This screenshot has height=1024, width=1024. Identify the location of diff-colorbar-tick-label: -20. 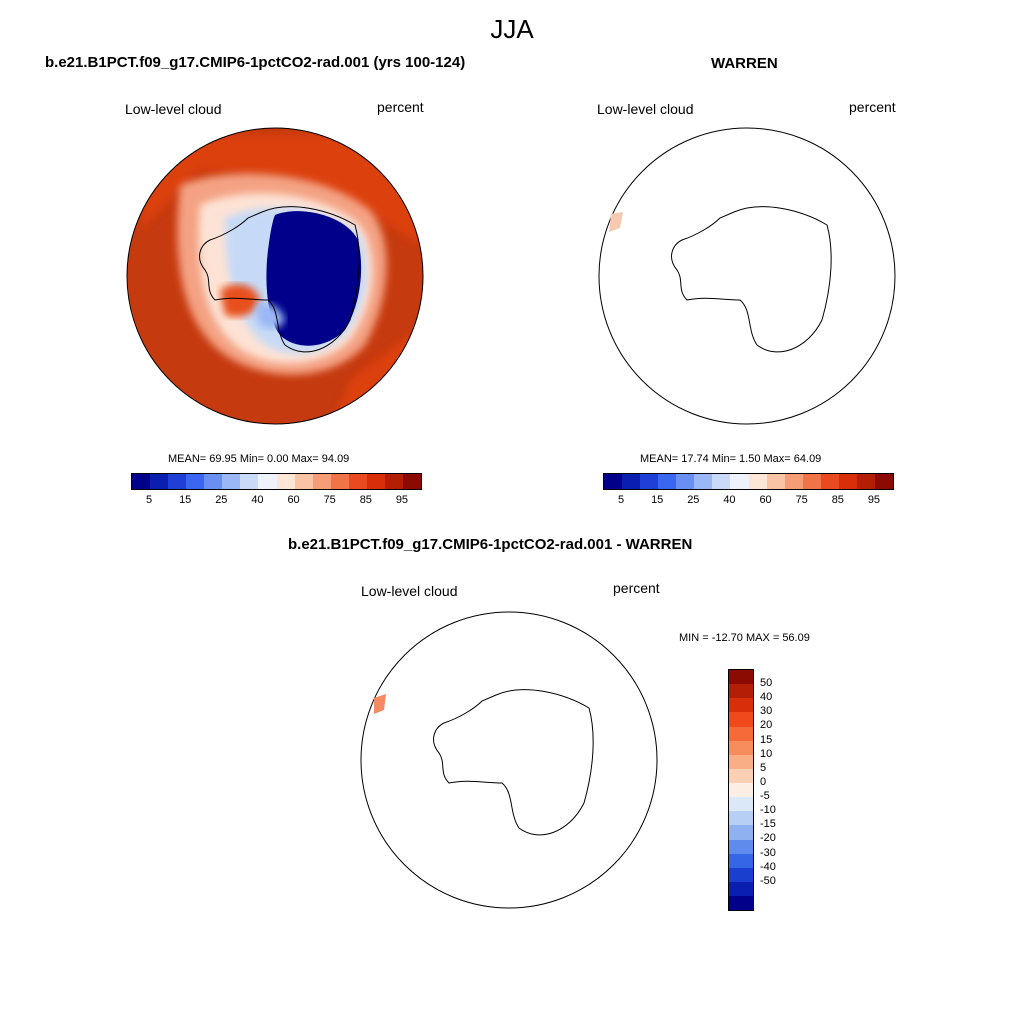
(768, 838).